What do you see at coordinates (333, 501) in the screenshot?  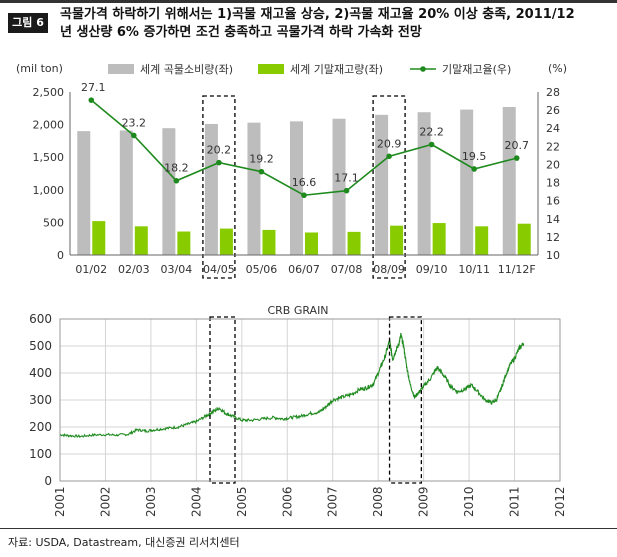 I see `crb-x-tick-label: 2007` at bounding box center [333, 501].